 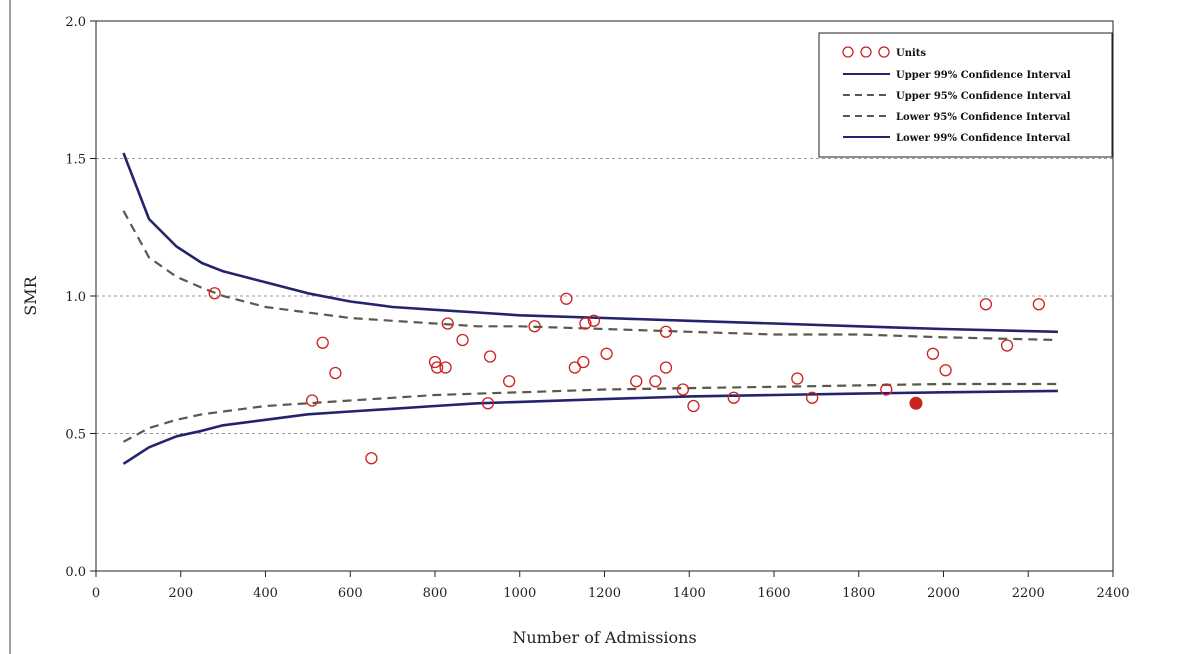 I want to click on x-tick-label: 1600, so click(x=773, y=593).